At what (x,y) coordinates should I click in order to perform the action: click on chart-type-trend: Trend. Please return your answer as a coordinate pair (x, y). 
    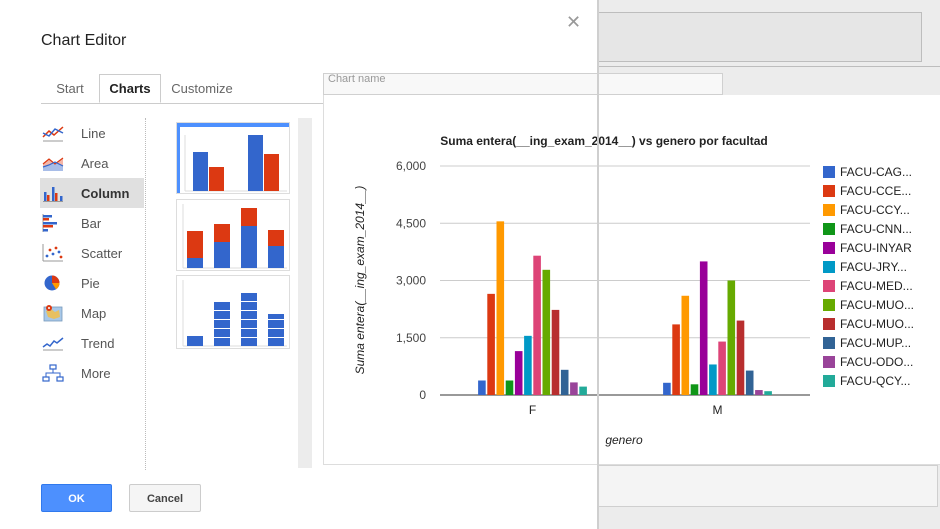
    Looking at the image, I should click on (92, 343).